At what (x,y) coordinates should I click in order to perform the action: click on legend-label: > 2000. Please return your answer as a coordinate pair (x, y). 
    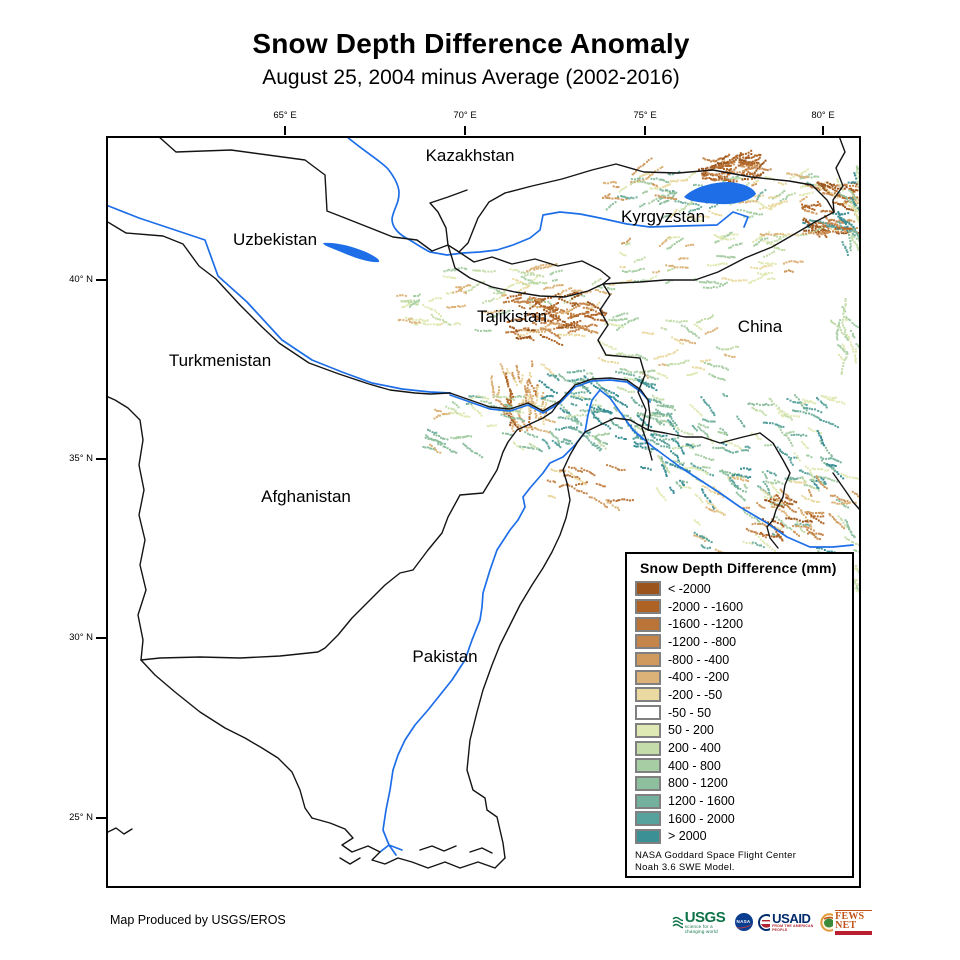
    Looking at the image, I should click on (687, 836).